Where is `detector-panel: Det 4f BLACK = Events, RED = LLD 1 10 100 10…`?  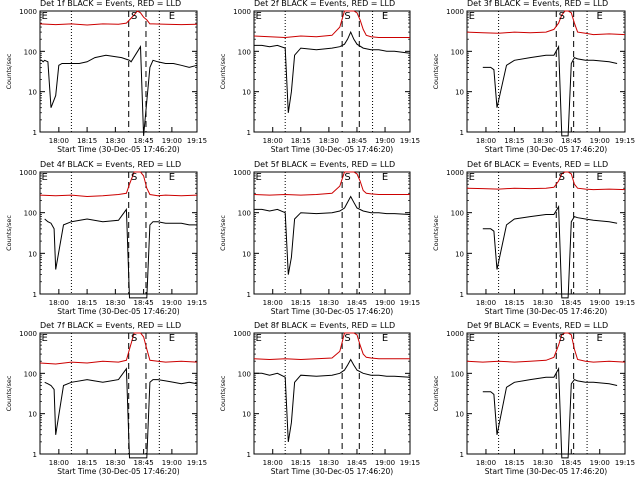
detector-panel: Det 4f BLACK = Events, RED = LLD 1 10 100 10… is located at coordinates (106, 238).